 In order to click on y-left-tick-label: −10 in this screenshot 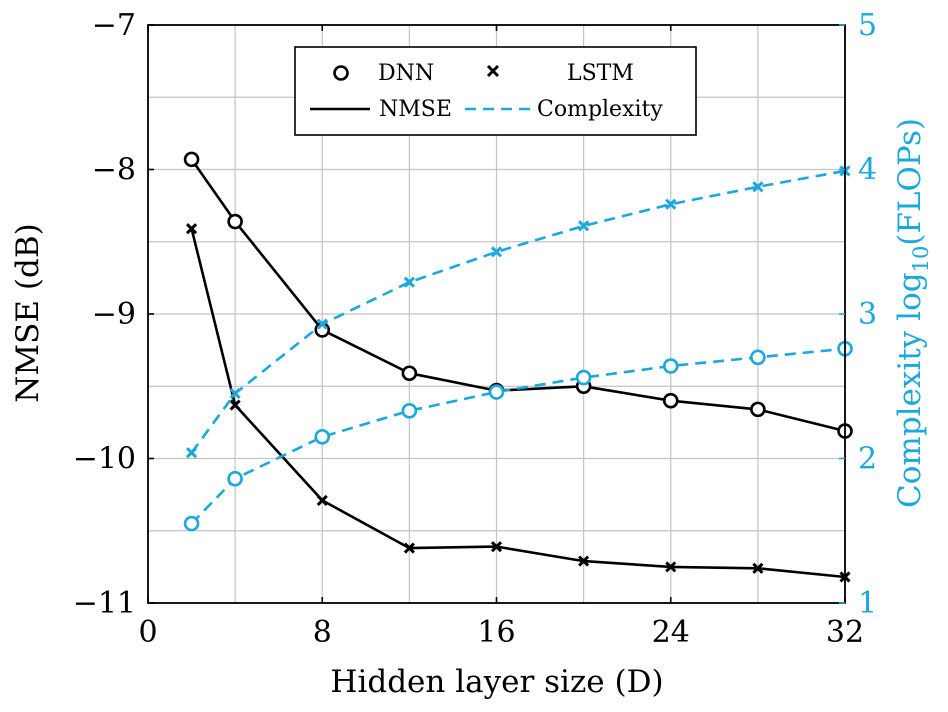, I will do `click(104, 459)`.